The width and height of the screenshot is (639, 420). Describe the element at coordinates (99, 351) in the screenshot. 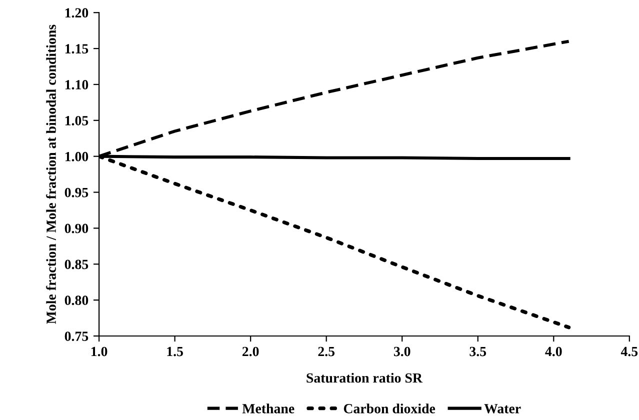

I see `x-tick-label: 1.0` at that location.